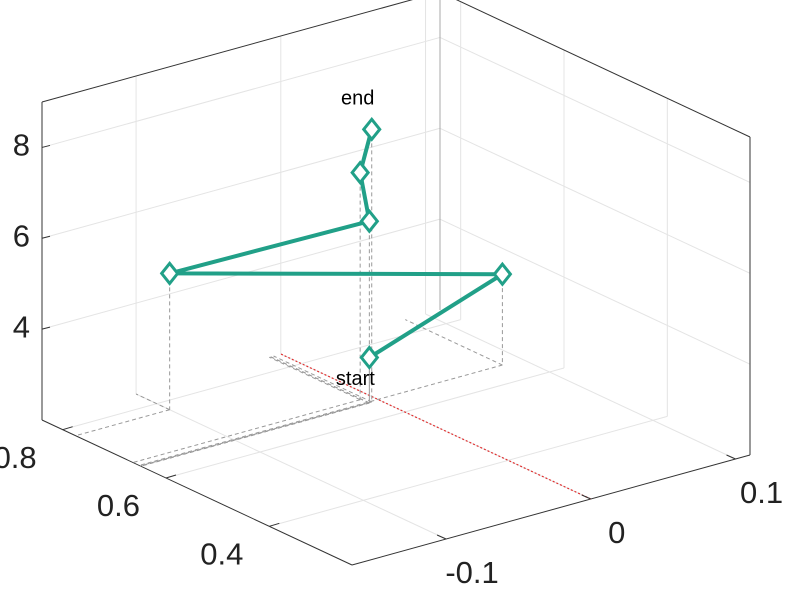 This screenshot has width=793, height=589. What do you see at coordinates (18, 457) in the screenshot?
I see `y-tick-label: 0.8` at bounding box center [18, 457].